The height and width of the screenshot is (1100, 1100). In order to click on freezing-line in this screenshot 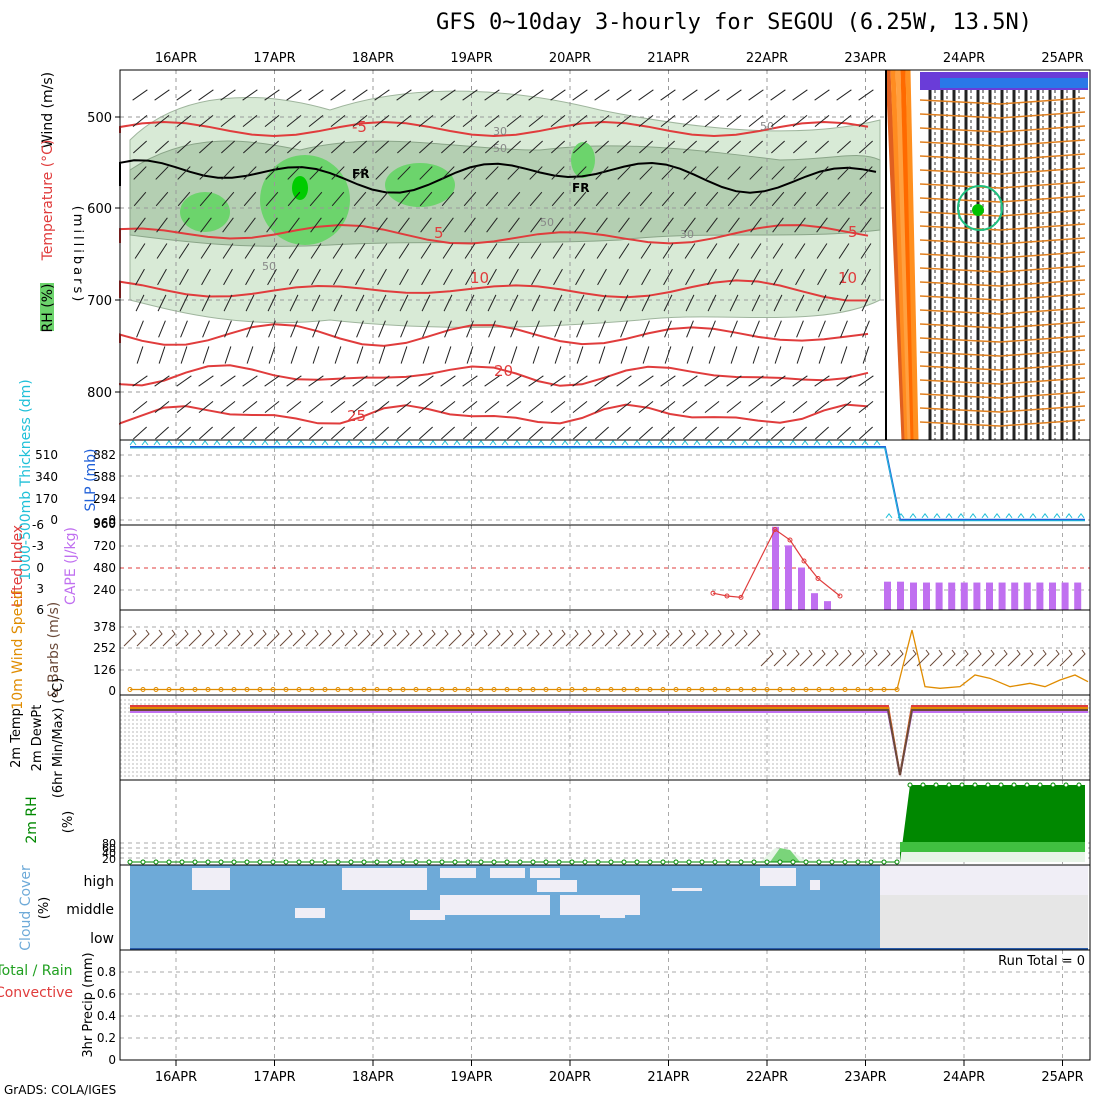, I will do `click(498, 176)`.